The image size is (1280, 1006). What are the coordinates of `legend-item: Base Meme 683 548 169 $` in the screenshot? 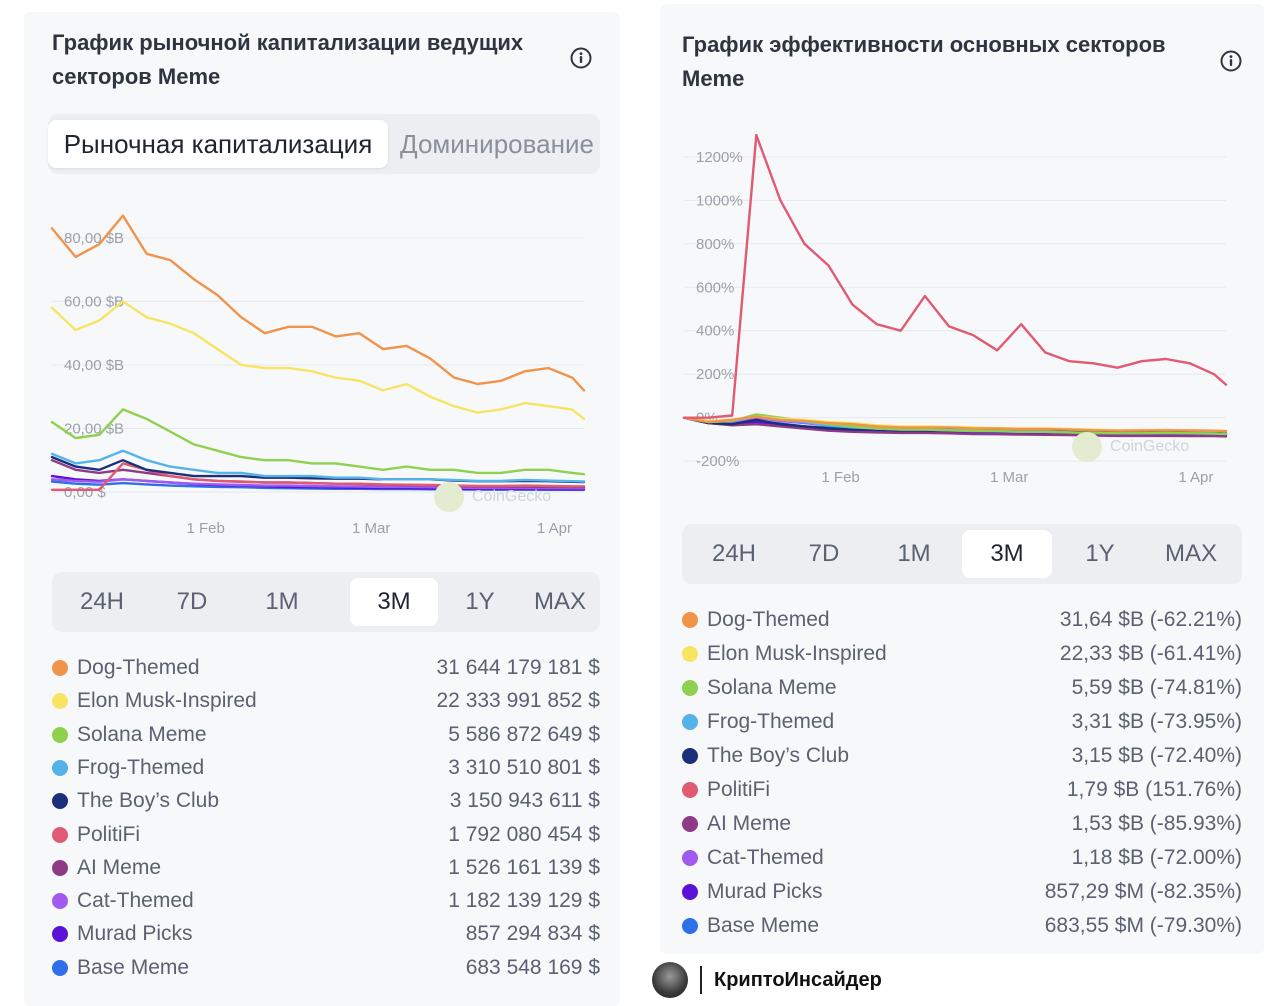 It's located at (326, 968).